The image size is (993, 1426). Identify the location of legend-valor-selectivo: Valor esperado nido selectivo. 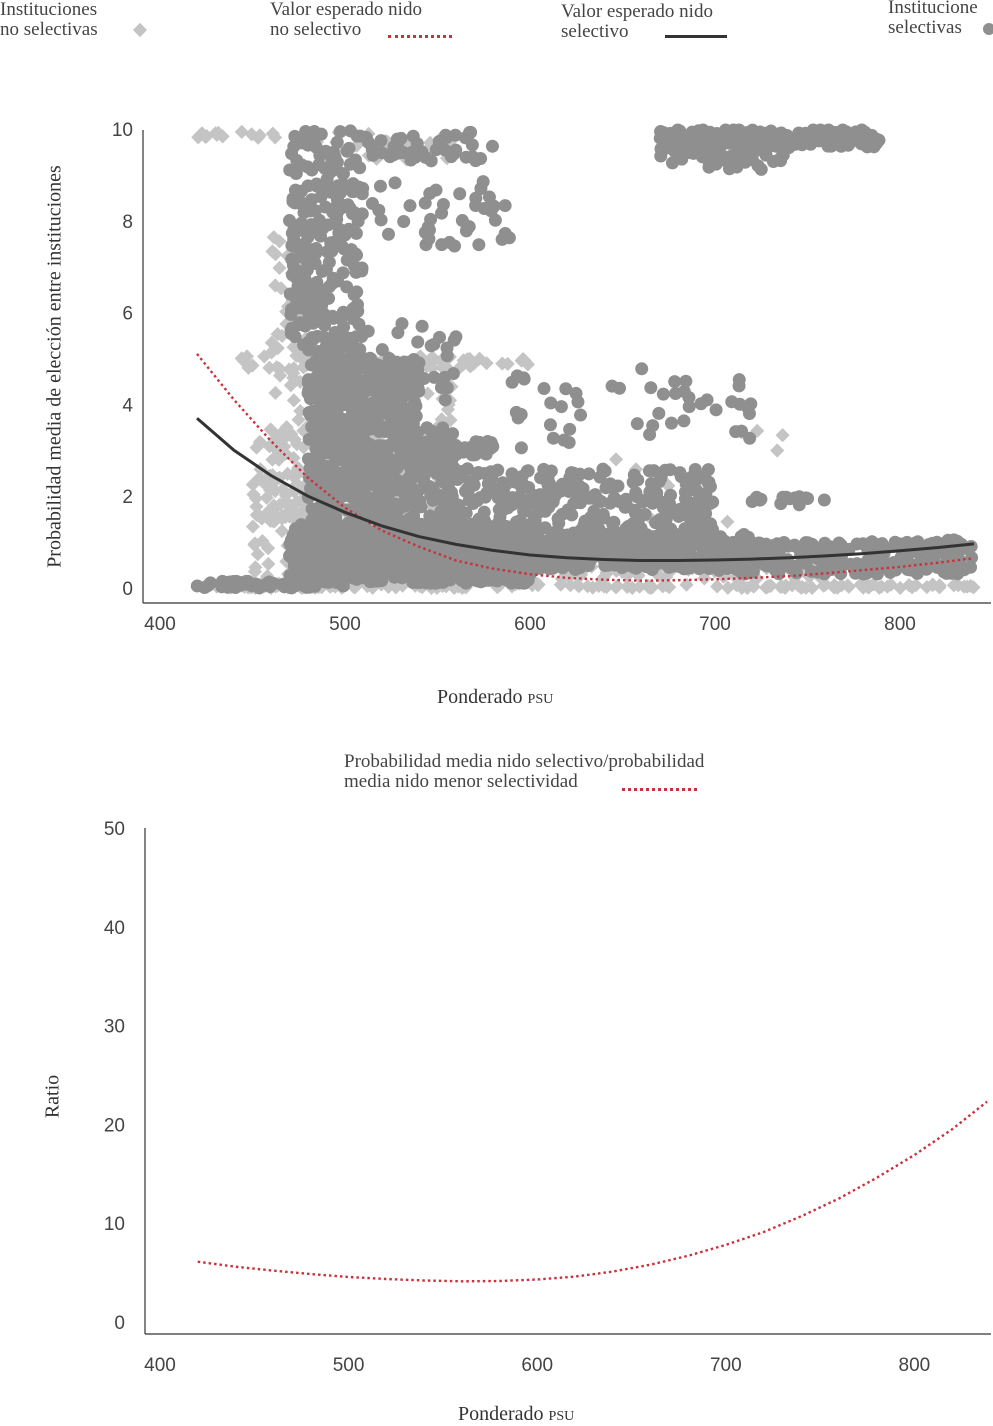
(644, 22).